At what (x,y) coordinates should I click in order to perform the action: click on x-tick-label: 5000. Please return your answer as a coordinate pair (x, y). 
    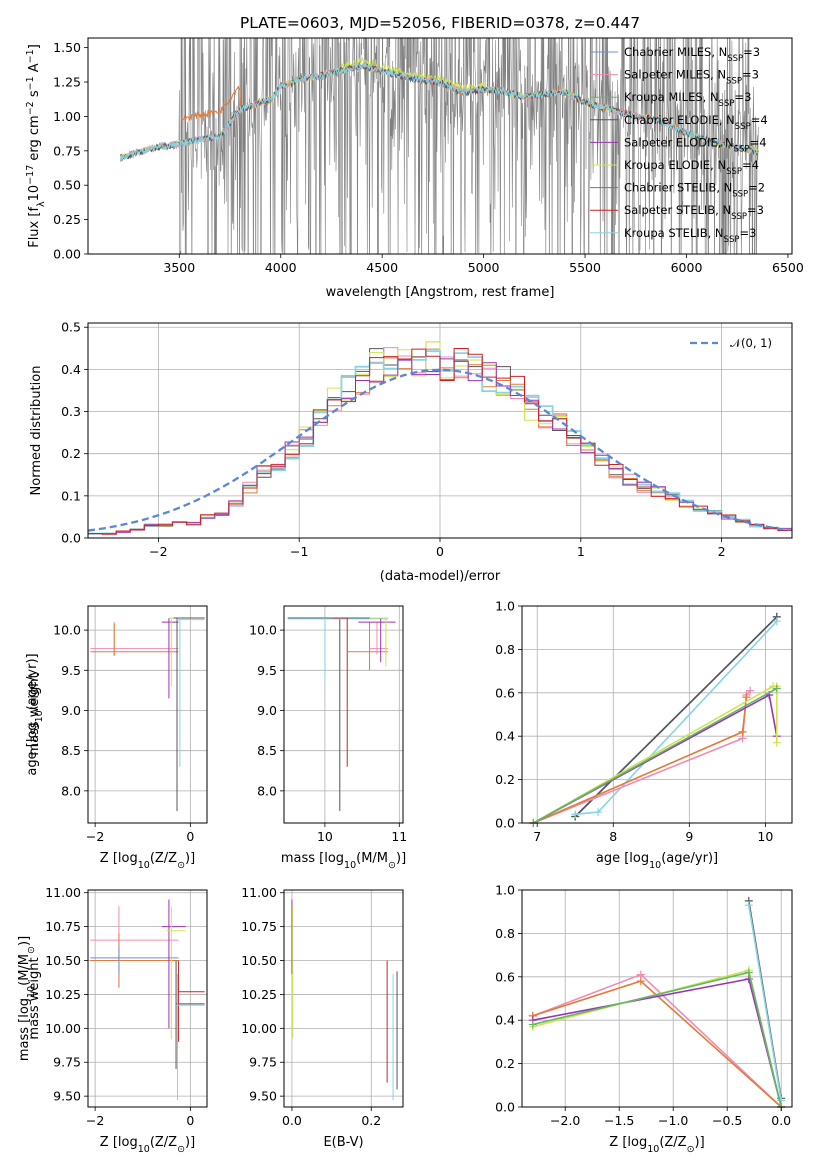
    Looking at the image, I should click on (484, 267).